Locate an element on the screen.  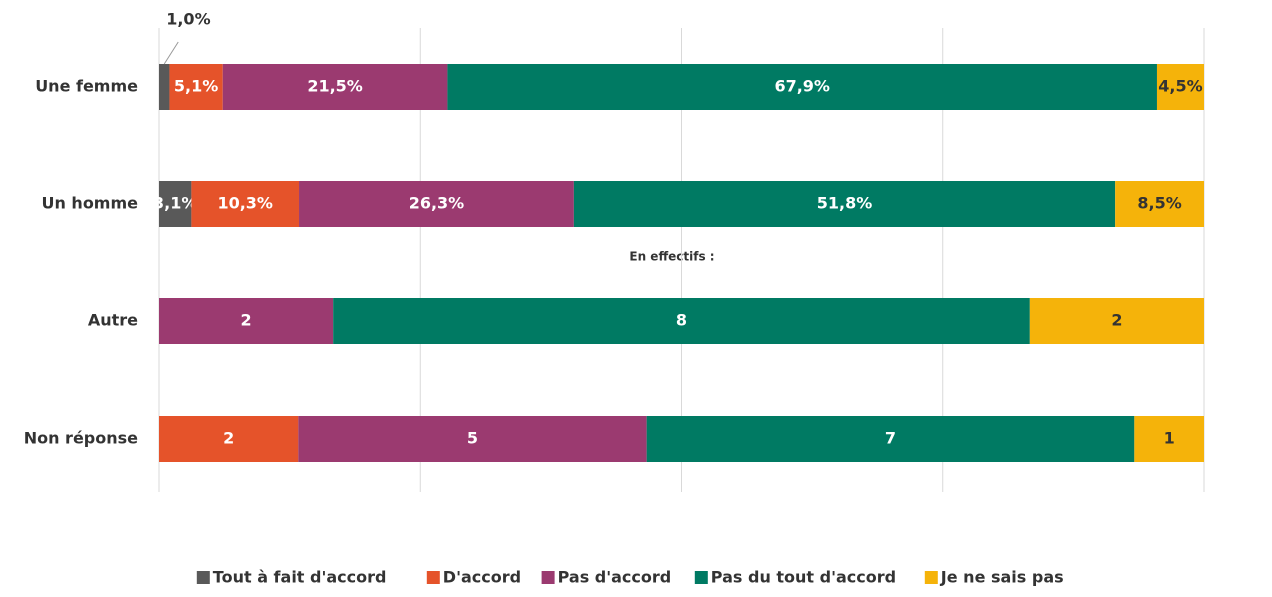
category-label: Un homme is located at coordinates (89, 203).